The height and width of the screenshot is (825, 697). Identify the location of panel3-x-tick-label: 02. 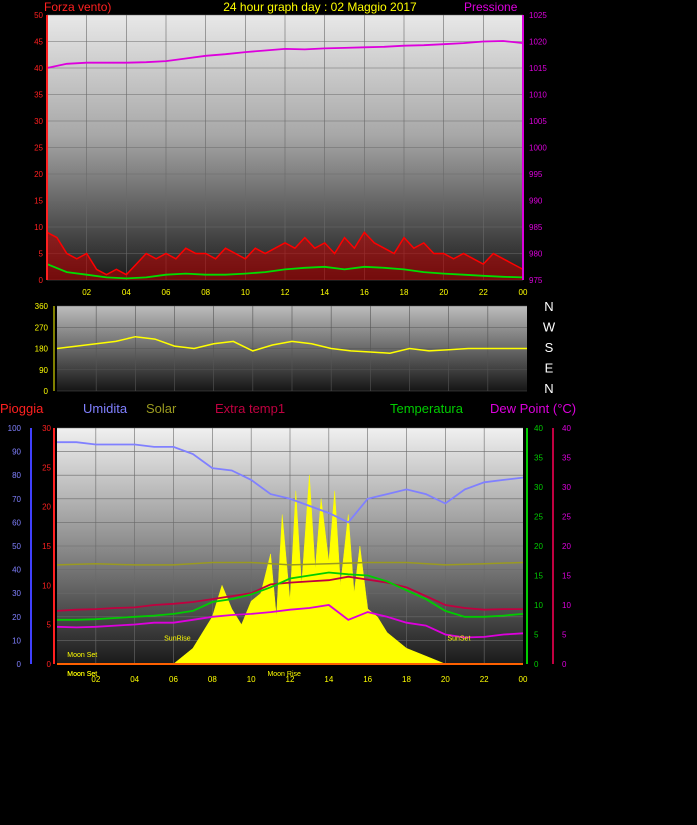
(95, 679).